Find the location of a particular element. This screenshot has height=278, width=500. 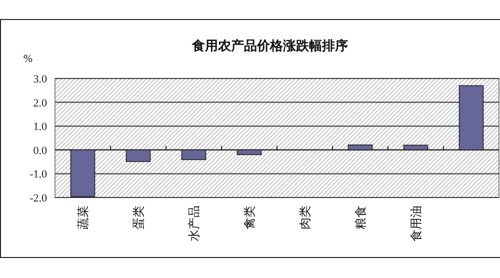

y-tick-label: 1.0 is located at coordinates (40, 127).